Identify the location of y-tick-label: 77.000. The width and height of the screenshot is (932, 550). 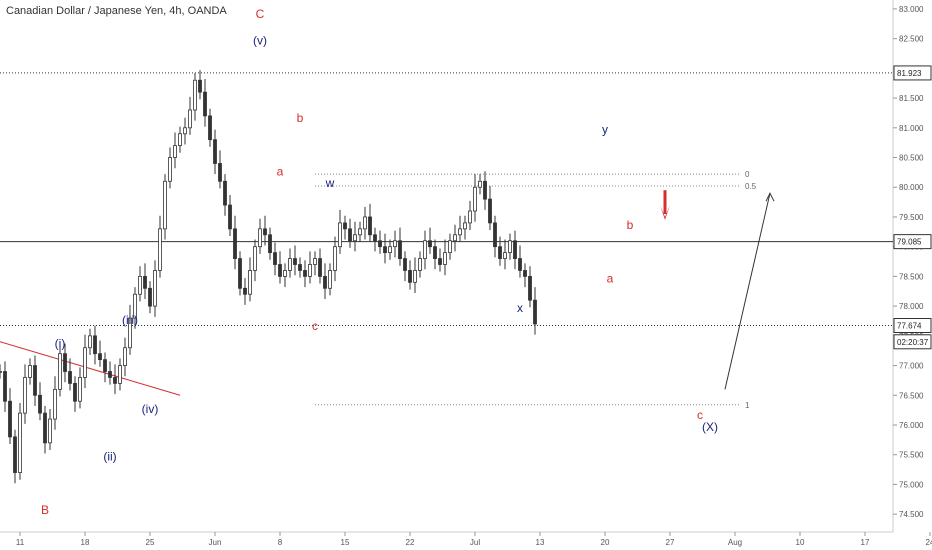
(911, 366).